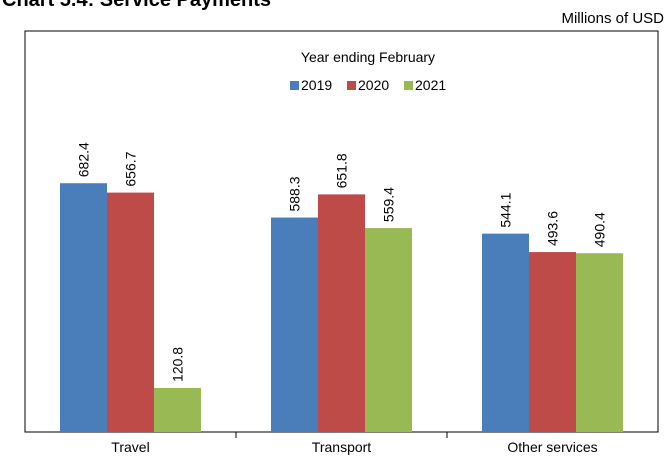  What do you see at coordinates (295, 193) in the screenshot?
I see `value-label: 588.3` at bounding box center [295, 193].